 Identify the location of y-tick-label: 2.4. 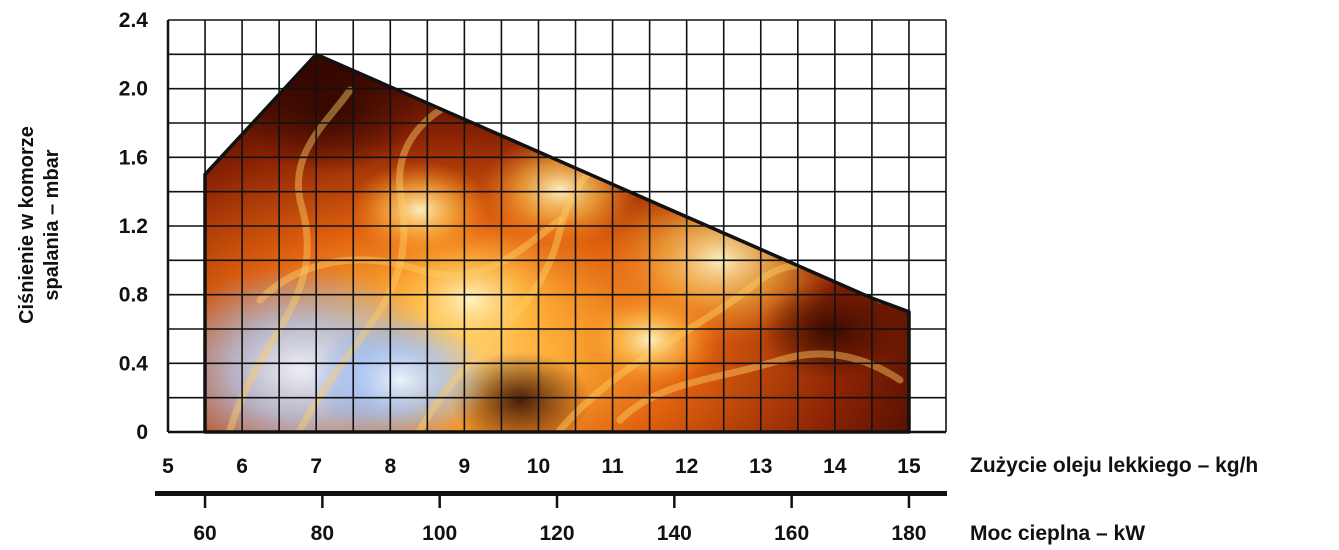
(134, 20).